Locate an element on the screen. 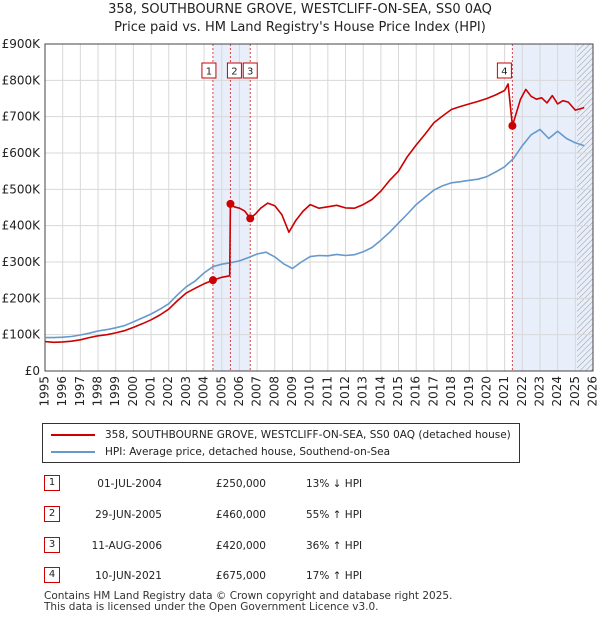 Image resolution: width=600 pixels, height=620 pixels. x-tick-label: 1997 is located at coordinates (80, 391).